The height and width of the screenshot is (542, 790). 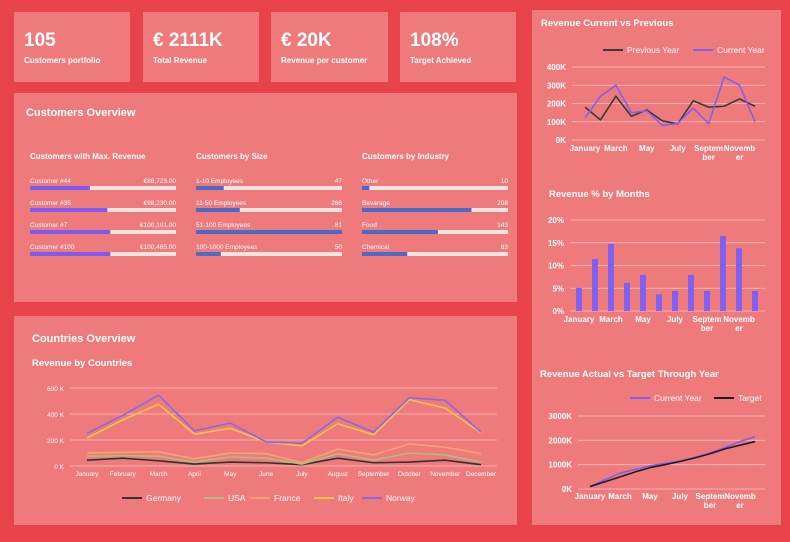 I want to click on row-label: Customer #35, so click(x=50, y=203).